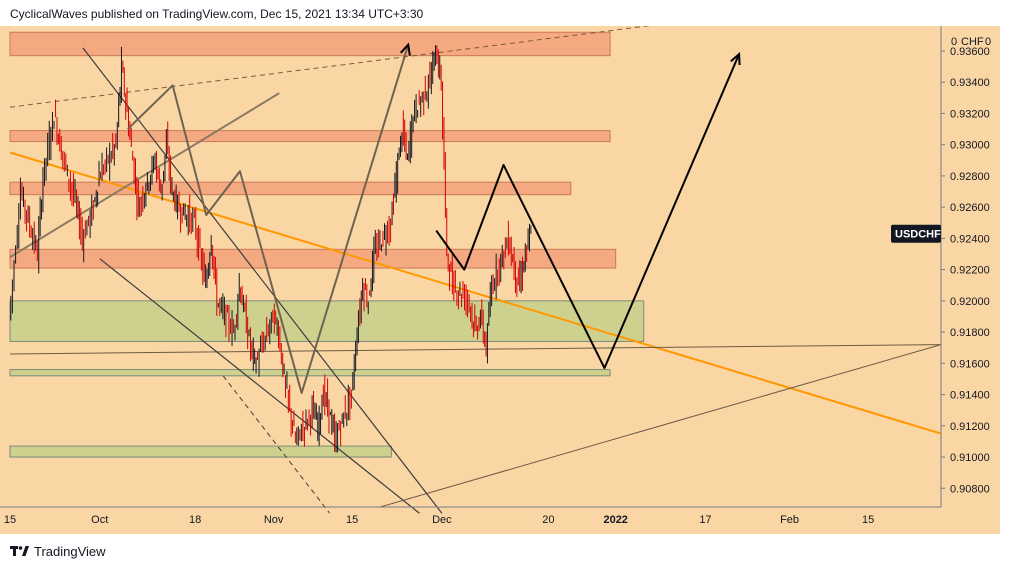 The width and height of the screenshot is (1009, 568). I want to click on trendline-gray, so click(144, 175).